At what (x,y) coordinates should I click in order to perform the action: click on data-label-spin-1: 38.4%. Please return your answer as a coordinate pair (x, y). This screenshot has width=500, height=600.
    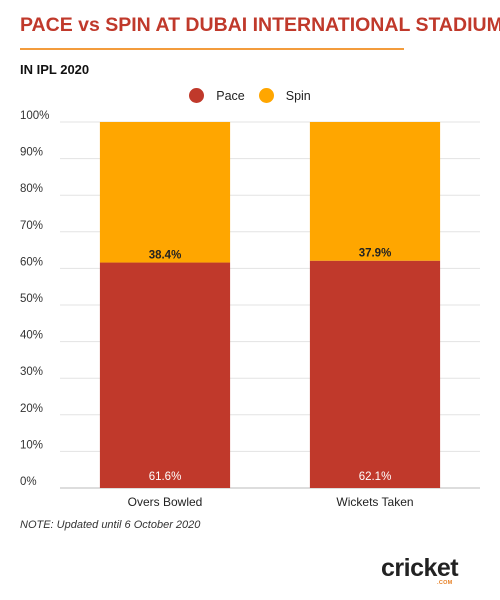
    Looking at the image, I should click on (165, 256).